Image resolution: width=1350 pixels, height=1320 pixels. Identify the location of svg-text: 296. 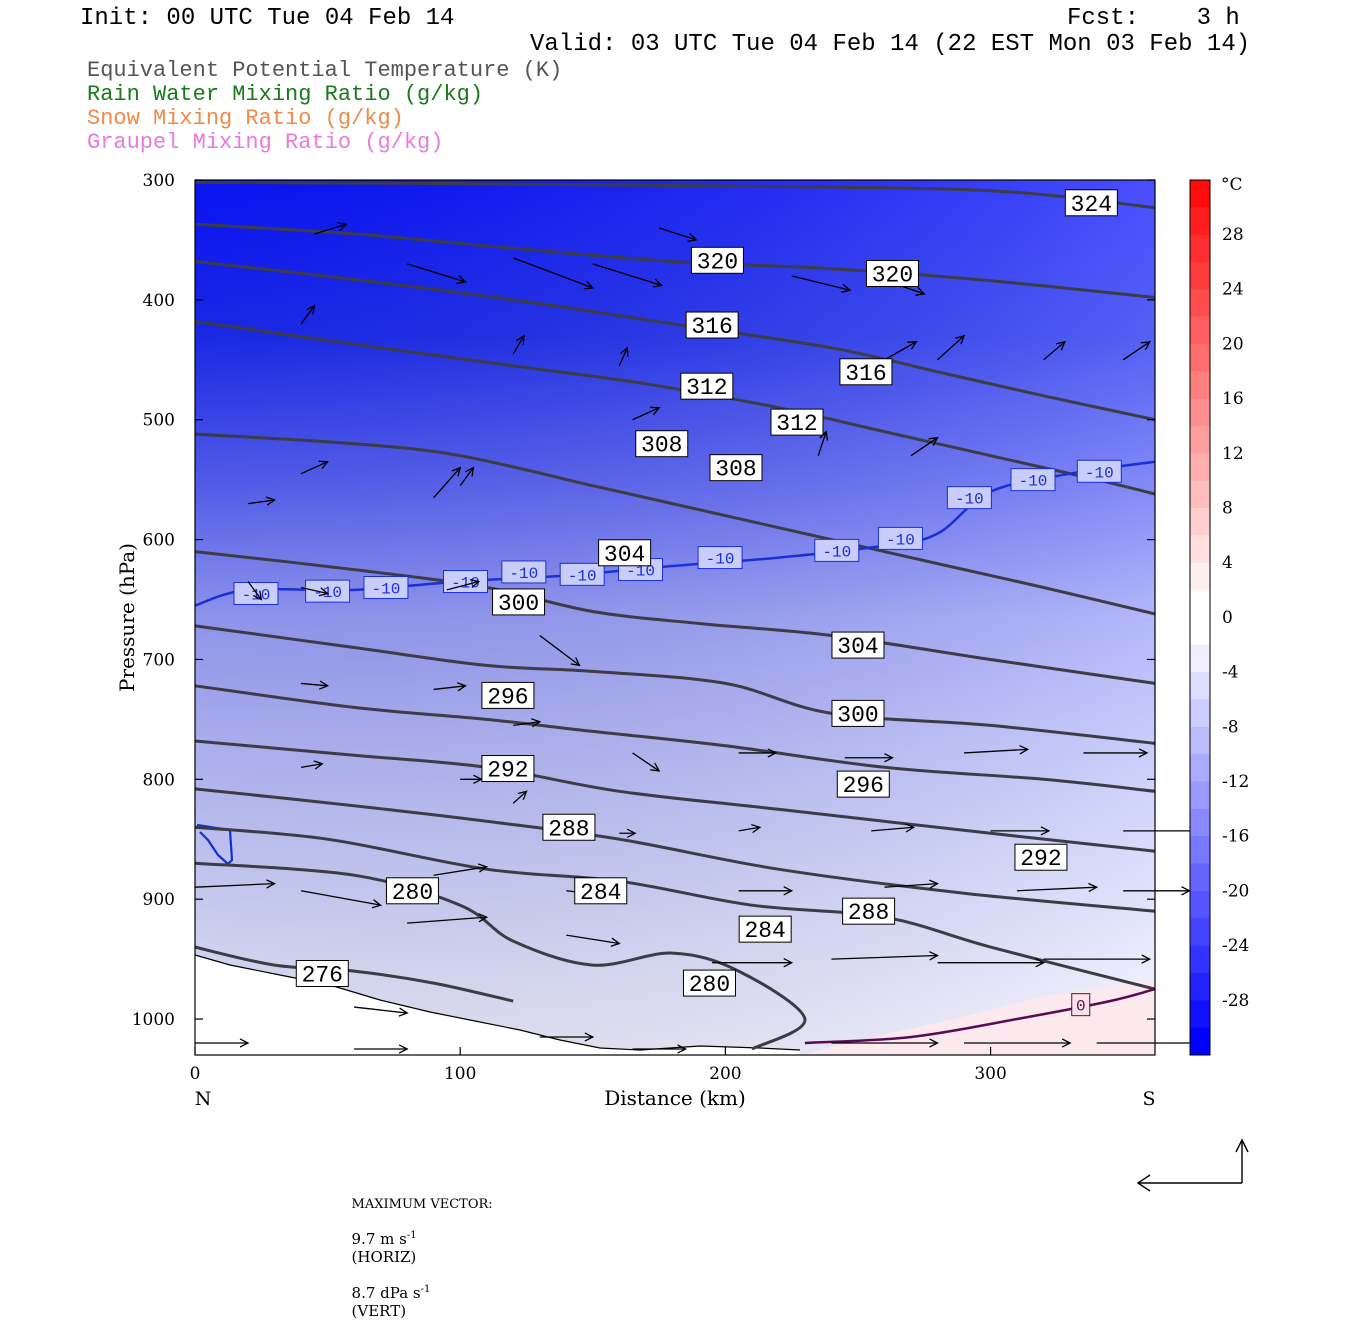
(863, 786).